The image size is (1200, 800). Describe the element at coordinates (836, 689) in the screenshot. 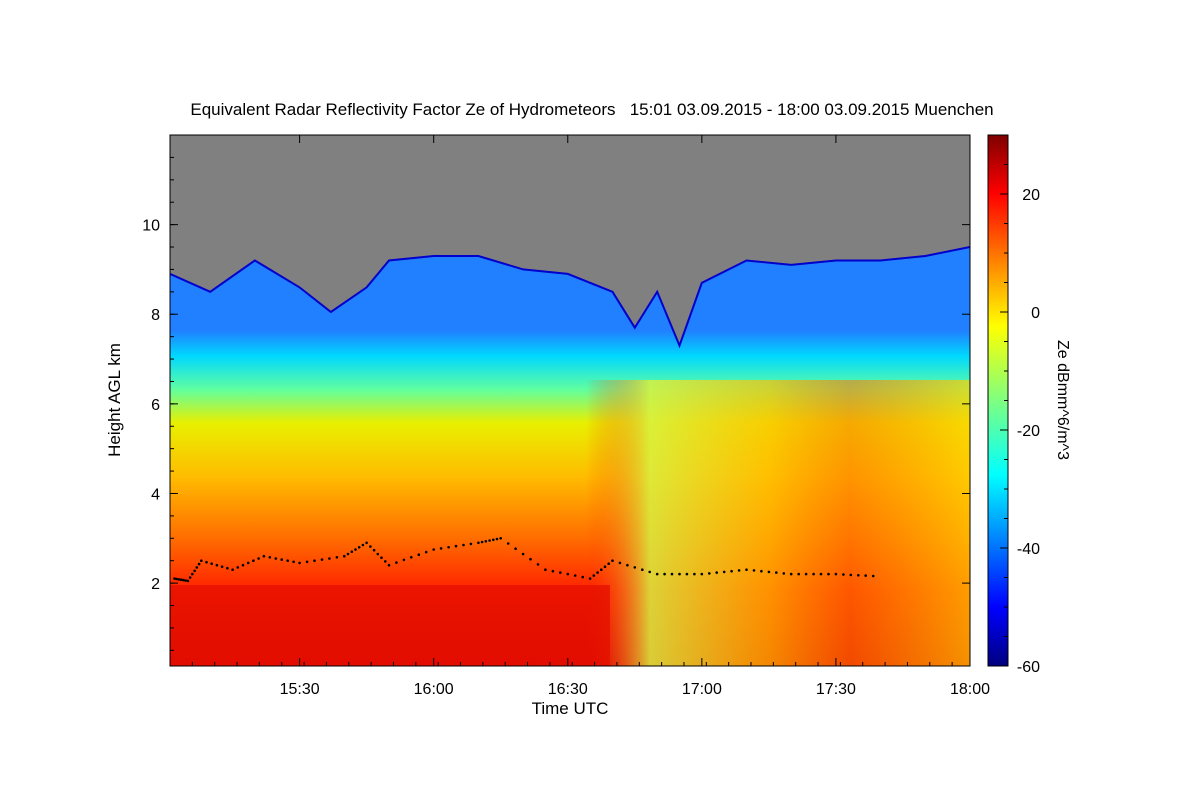

I see `x-tick-label: 17:30` at that location.